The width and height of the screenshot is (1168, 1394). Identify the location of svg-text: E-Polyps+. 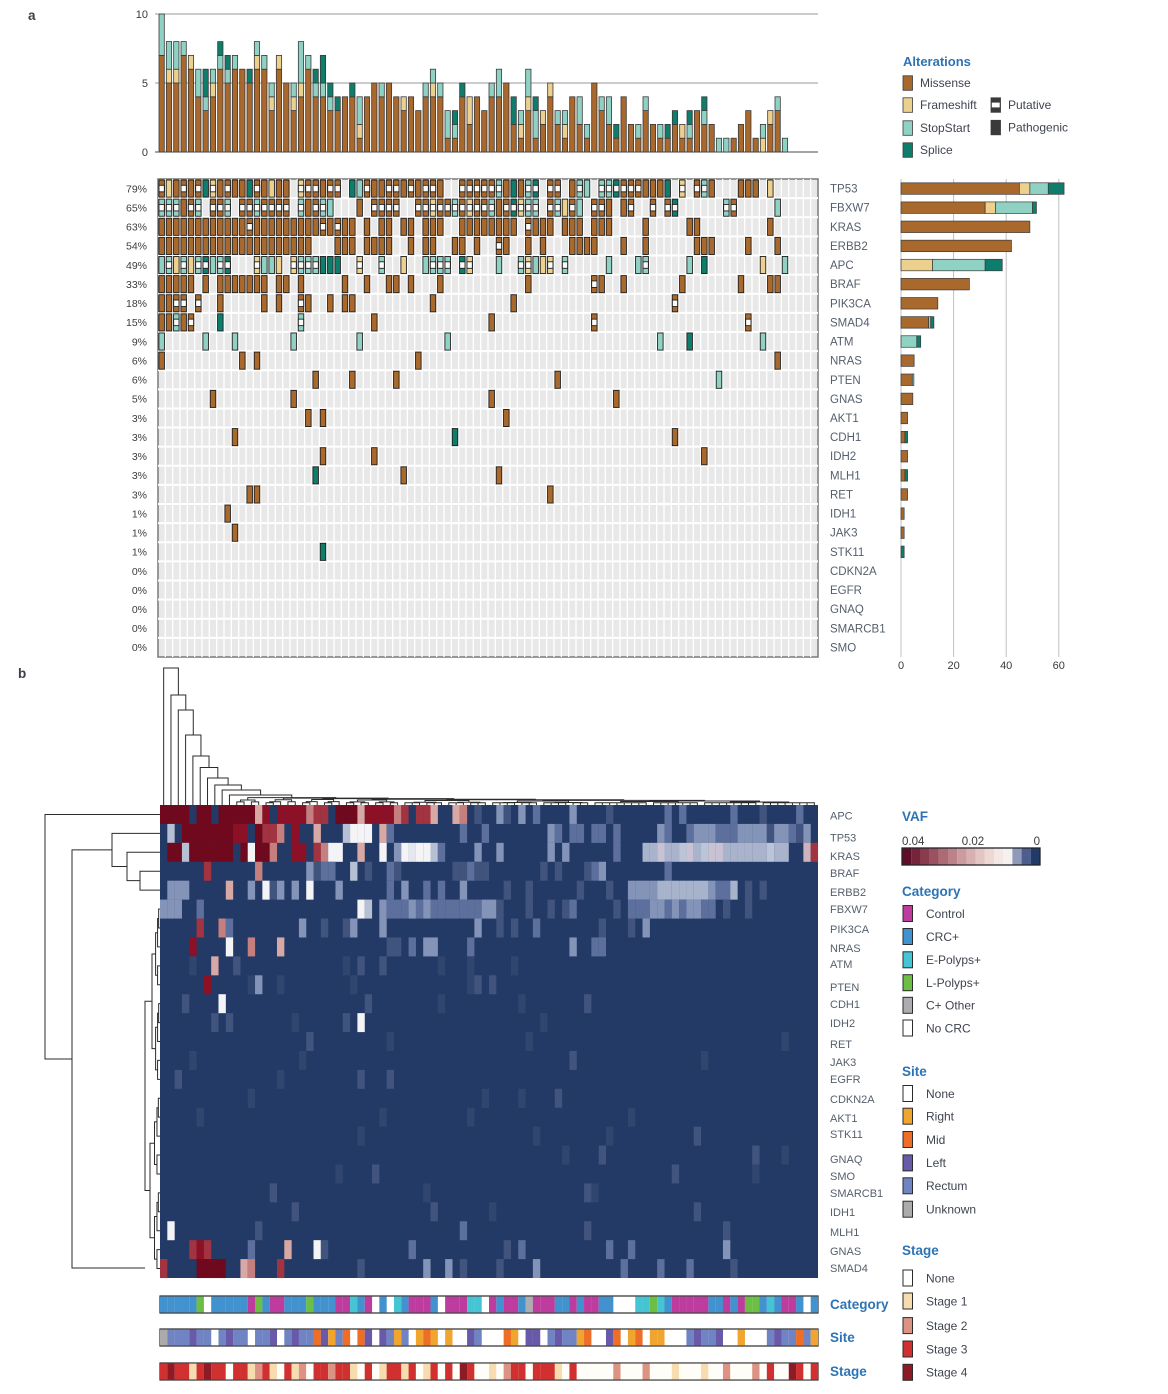
(953, 960).